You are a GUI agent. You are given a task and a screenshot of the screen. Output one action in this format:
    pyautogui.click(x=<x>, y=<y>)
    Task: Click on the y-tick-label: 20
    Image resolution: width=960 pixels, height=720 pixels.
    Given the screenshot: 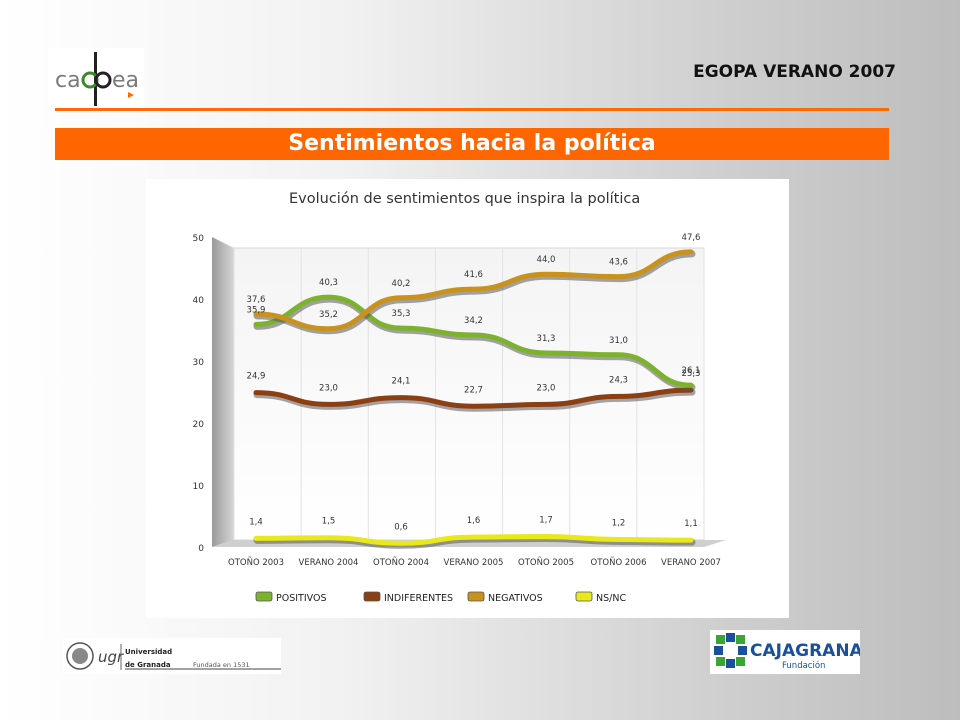 What is the action you would take?
    pyautogui.click(x=199, y=425)
    